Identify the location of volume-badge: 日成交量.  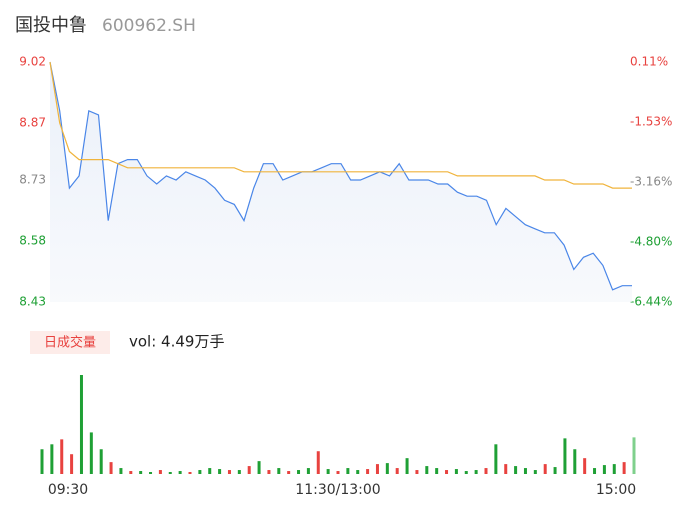
(70, 343).